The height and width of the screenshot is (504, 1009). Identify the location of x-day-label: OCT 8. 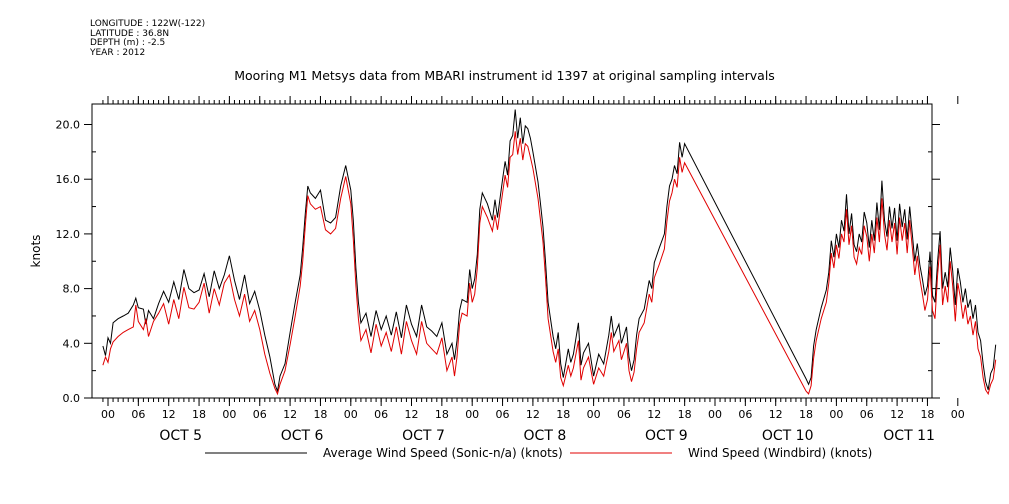
(545, 436).